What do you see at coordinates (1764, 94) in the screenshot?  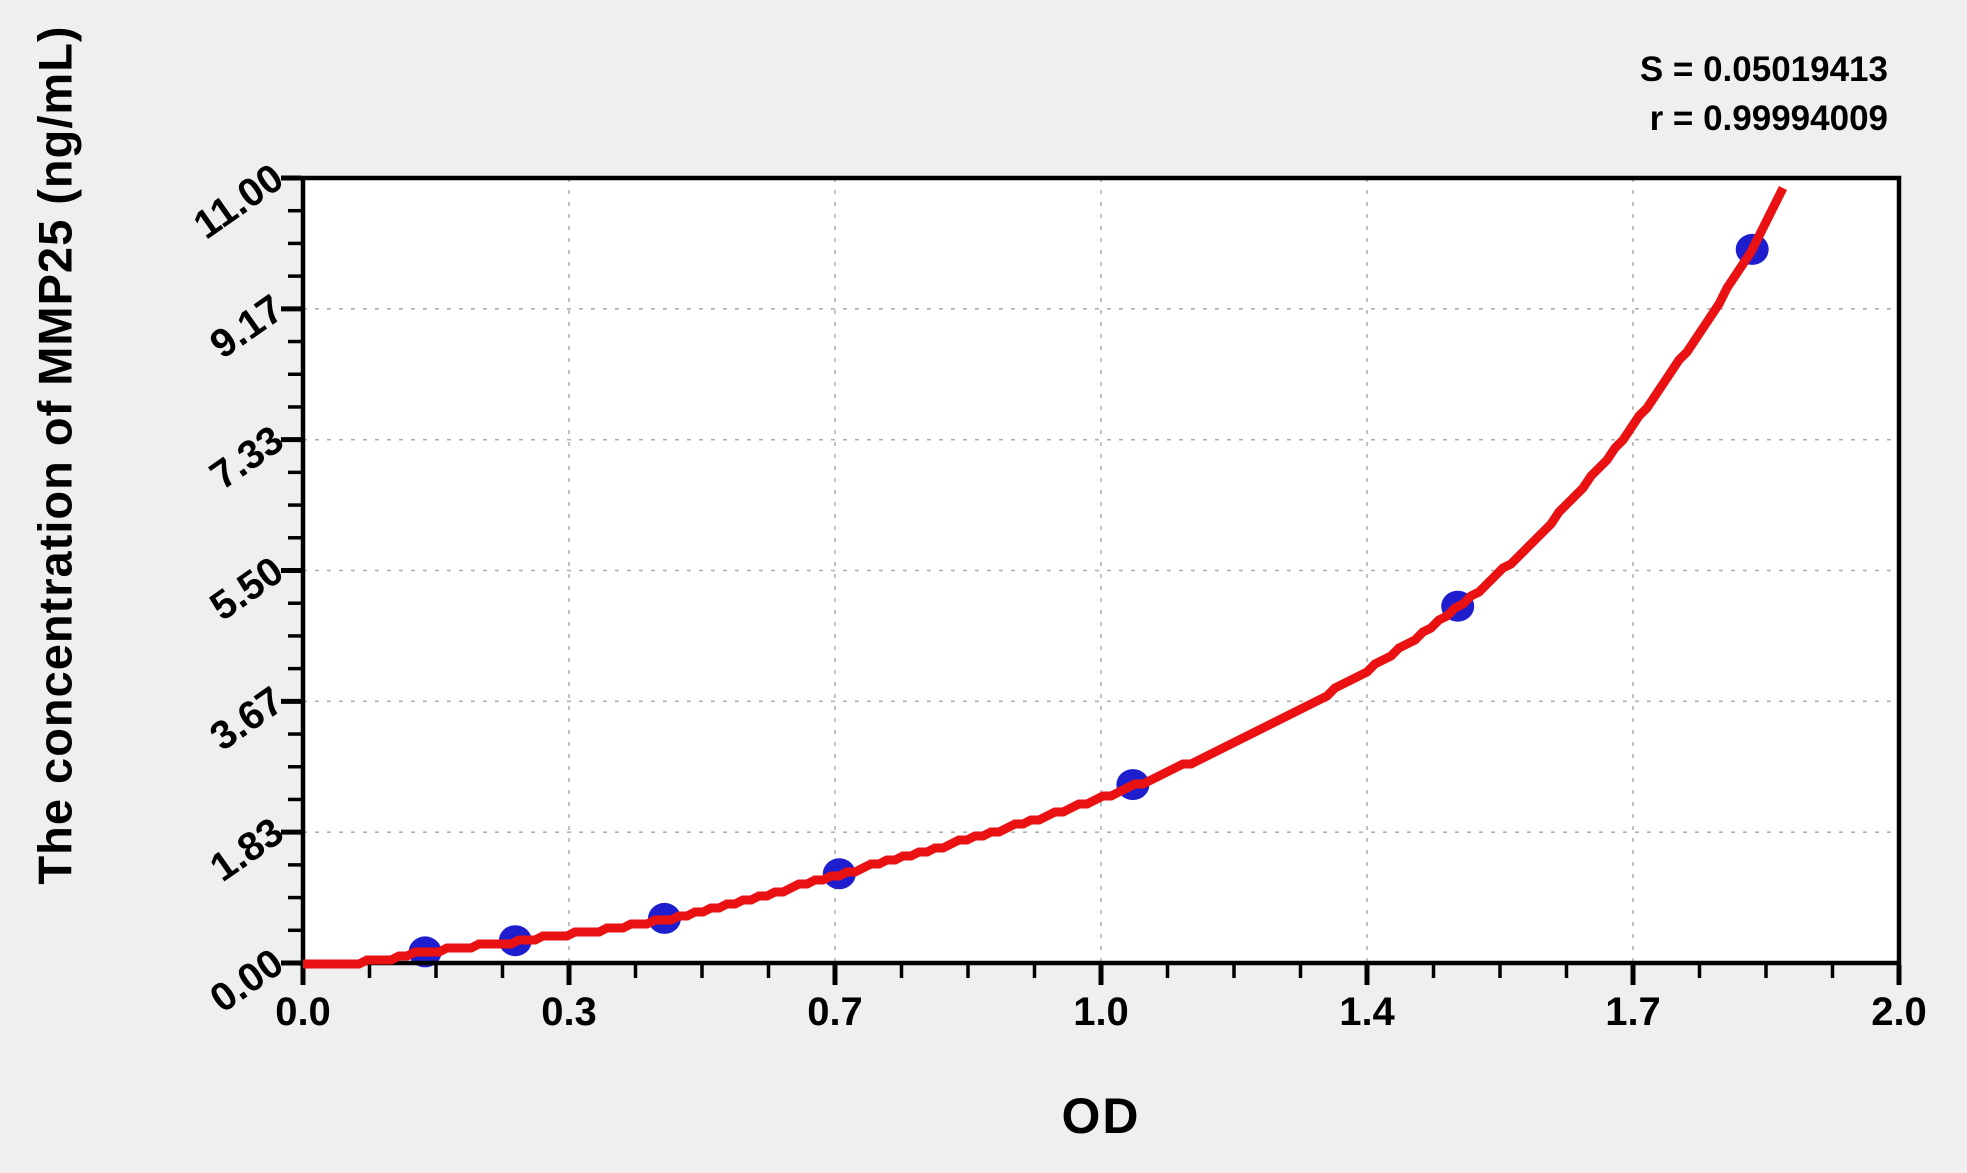 I see `fit-statistics: S = 0.05019413 r = 0.99994009` at bounding box center [1764, 94].